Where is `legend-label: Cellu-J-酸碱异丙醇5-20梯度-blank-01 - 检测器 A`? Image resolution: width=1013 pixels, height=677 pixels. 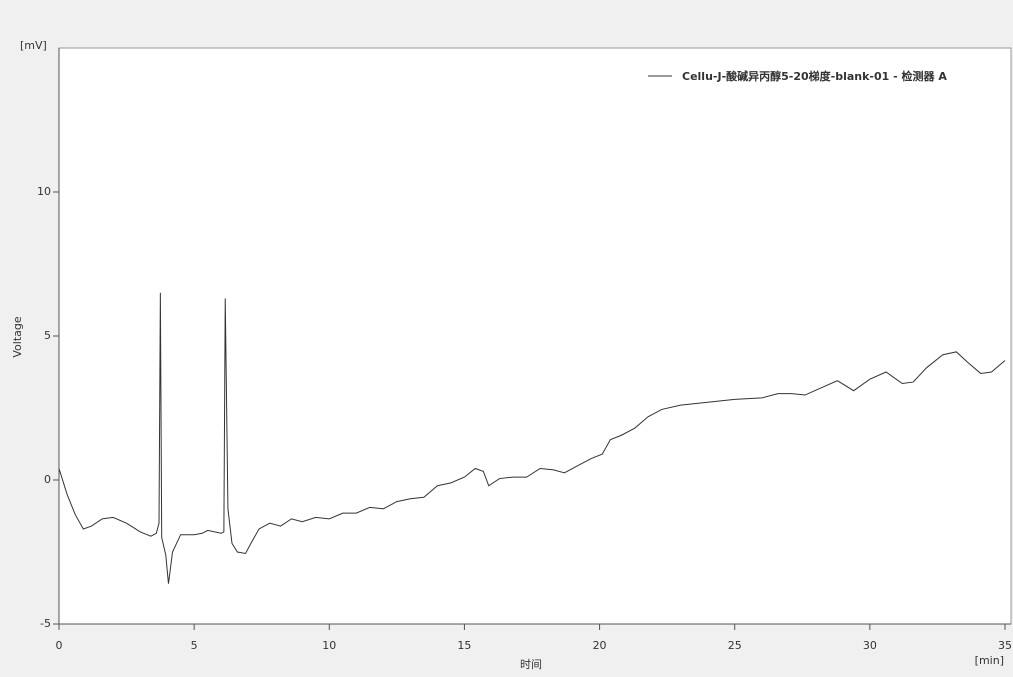
legend-label: Cellu-J-酸碱异丙醇5-20梯度-blank-01 - 检测器 A is located at coordinates (814, 76).